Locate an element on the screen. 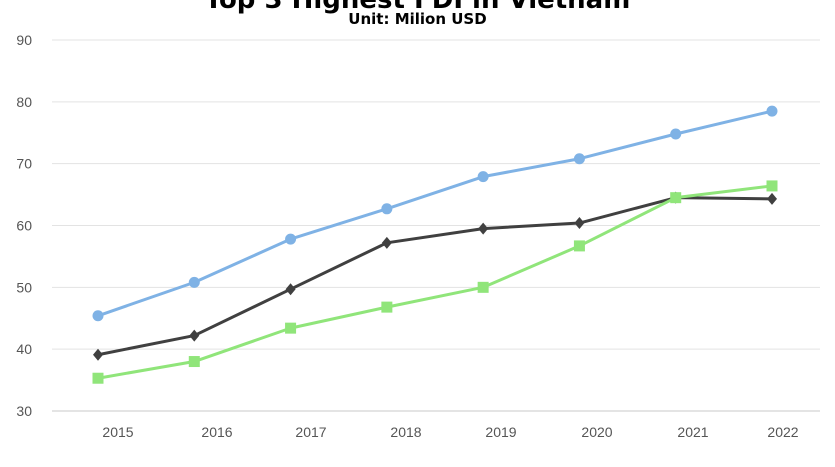  y-tick-label: 50 is located at coordinates (24, 287).